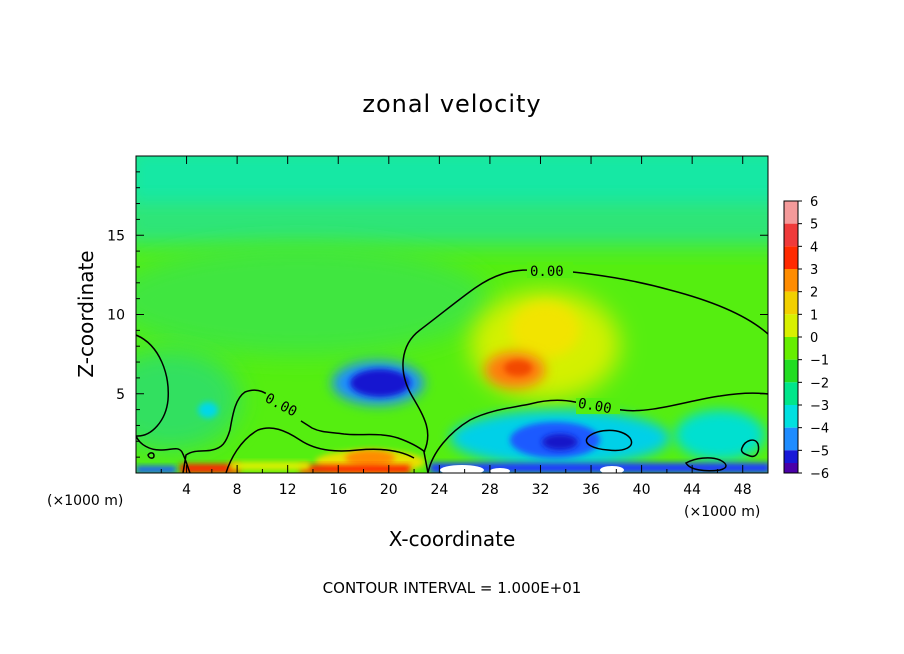 The width and height of the screenshot is (904, 654). Describe the element at coordinates (814, 293) in the screenshot. I see `colorbar-label: 2` at that location.